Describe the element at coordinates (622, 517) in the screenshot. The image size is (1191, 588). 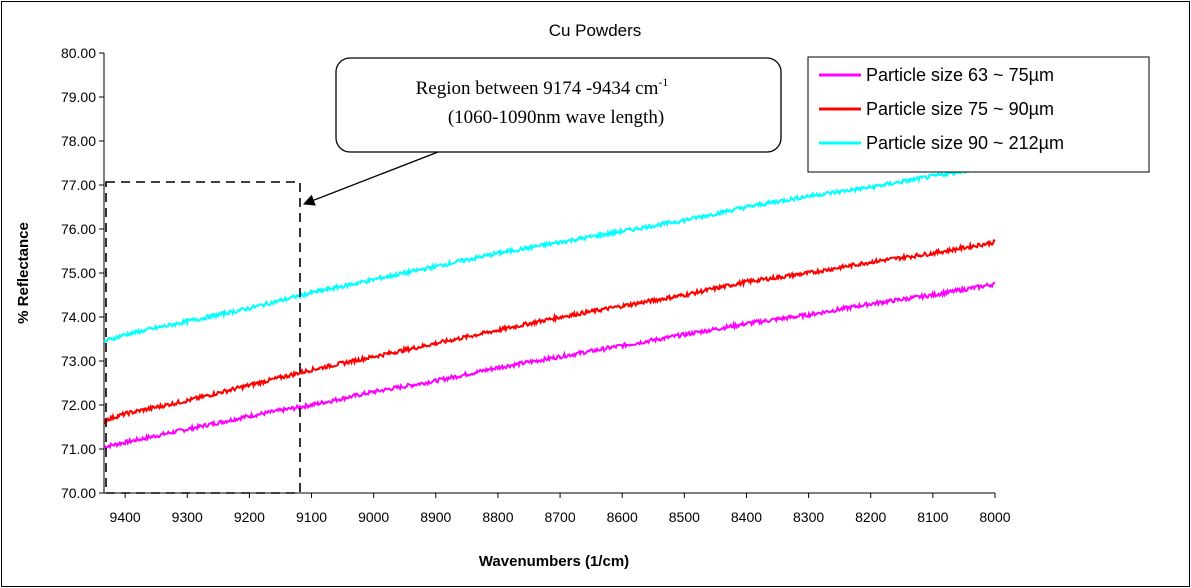
I see `x-tick-label: 8600` at that location.